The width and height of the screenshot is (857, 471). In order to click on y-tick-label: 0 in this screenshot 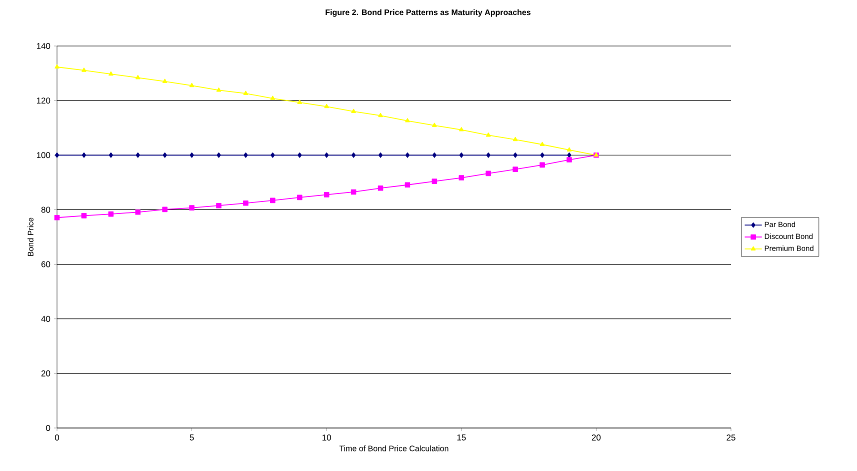, I will do `click(48, 427)`.